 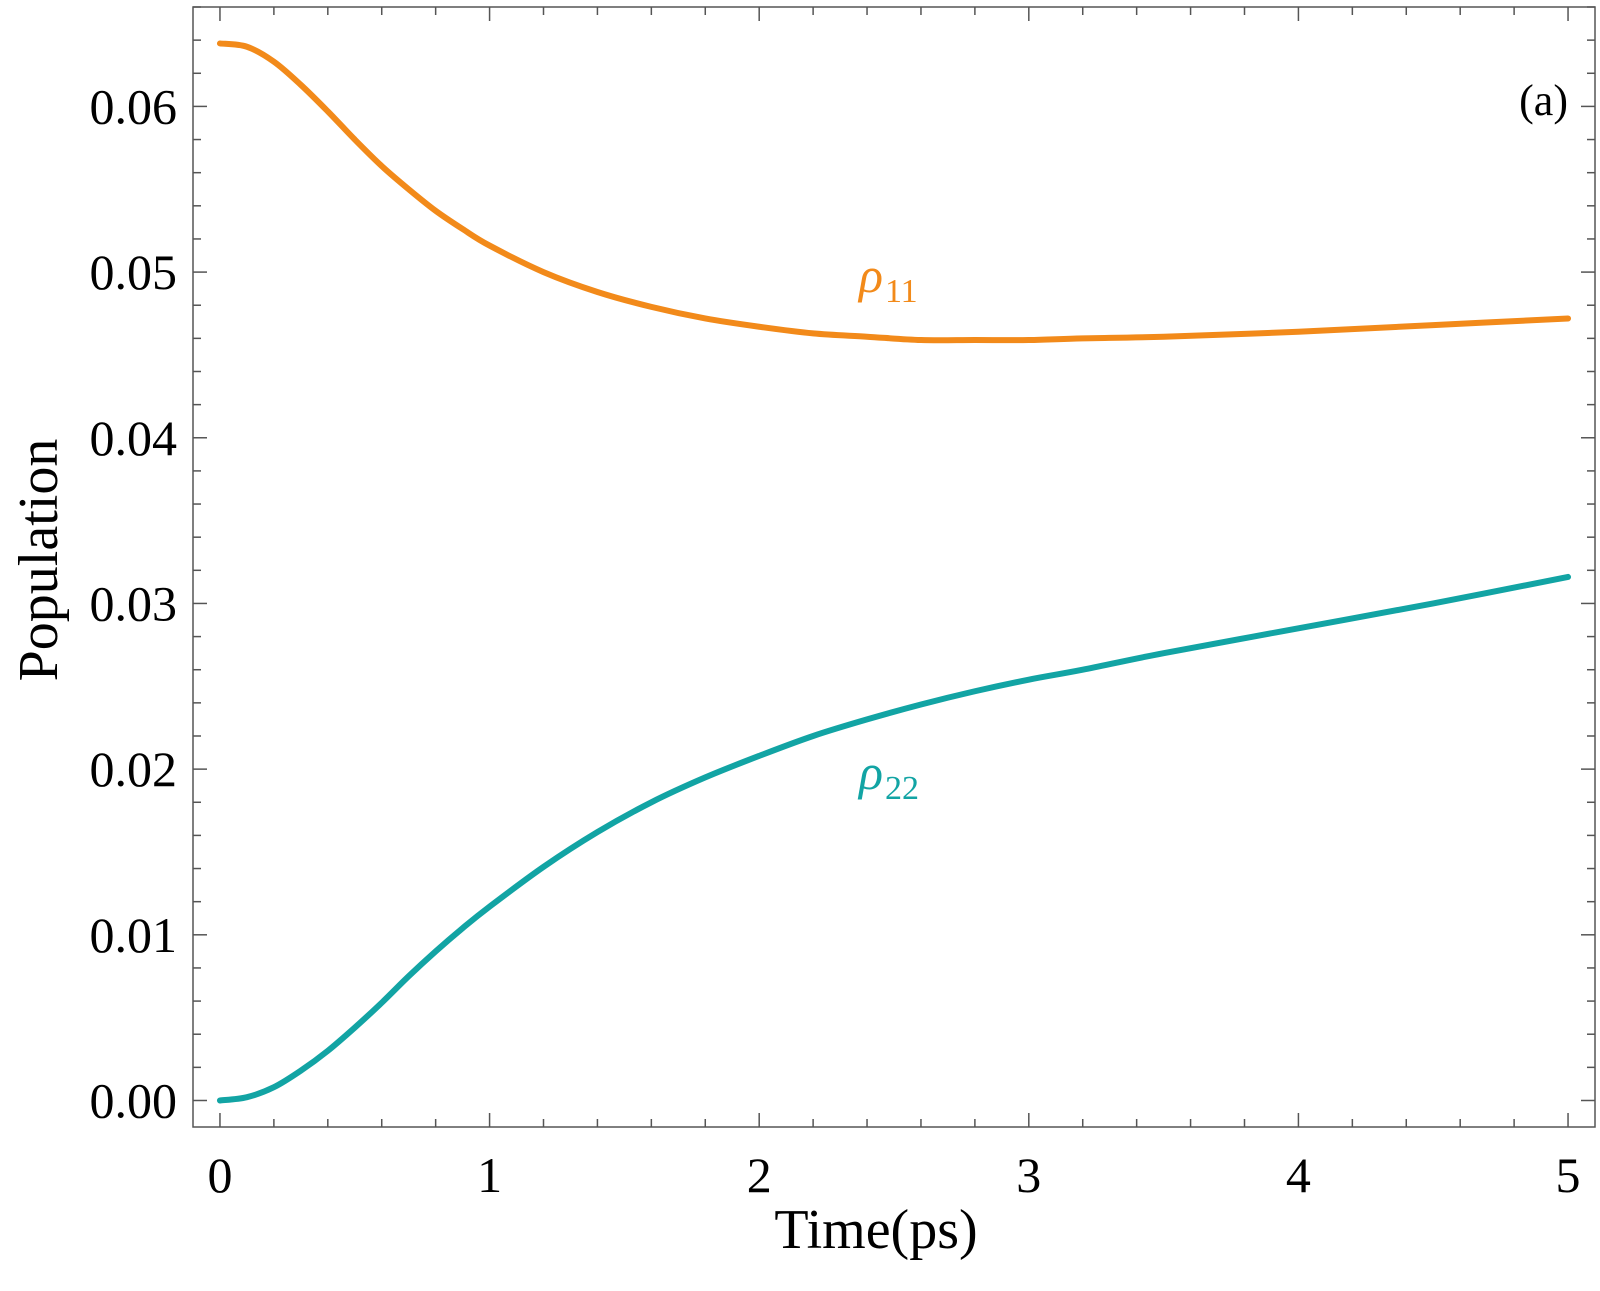 What do you see at coordinates (901, 291) in the screenshot?
I see `series-label-subscript: 11` at bounding box center [901, 291].